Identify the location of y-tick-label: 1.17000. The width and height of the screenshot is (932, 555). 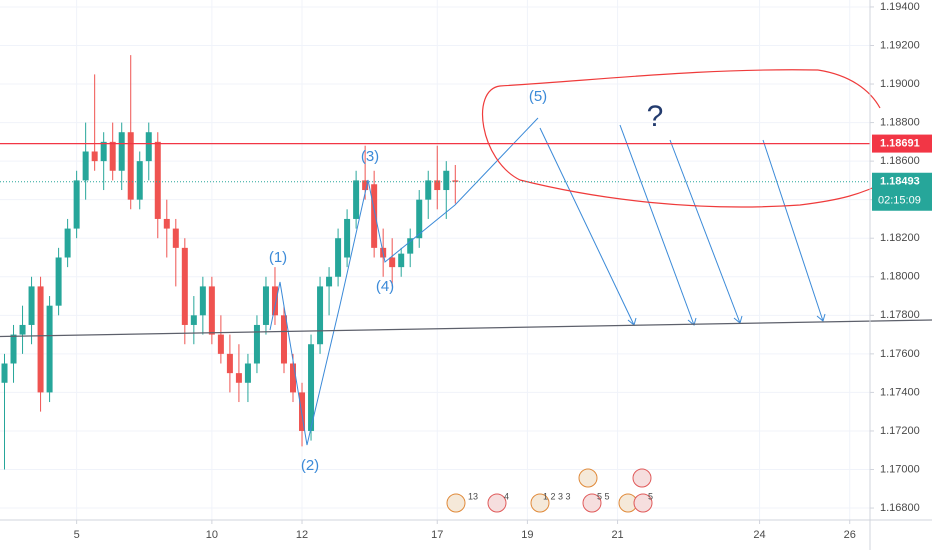
(900, 469).